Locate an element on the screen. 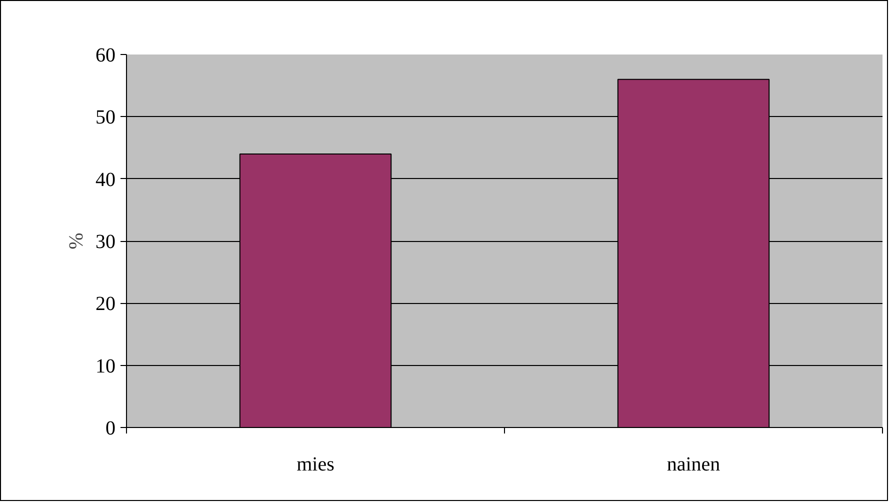  y-tick-label: 10 is located at coordinates (106, 366).